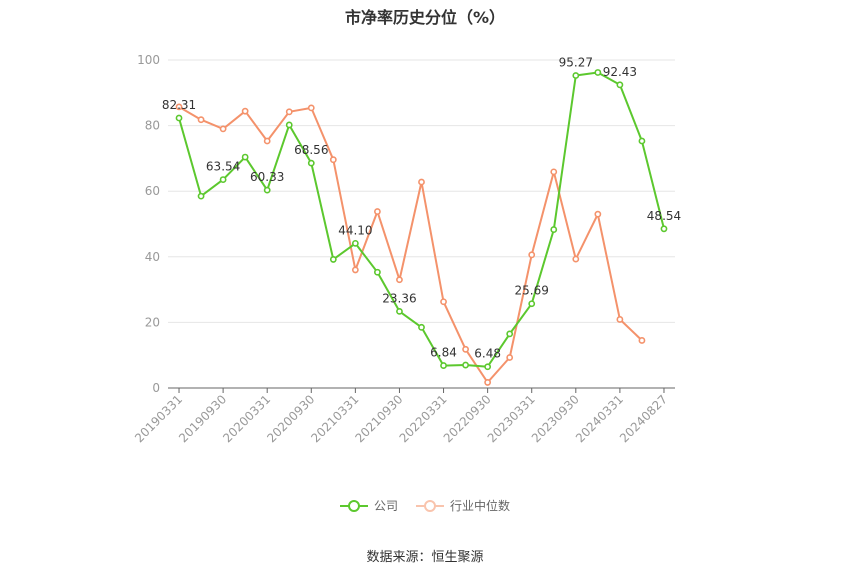  Describe the element at coordinates (385, 506) in the screenshot. I see `legend-company-label: 公司` at that location.